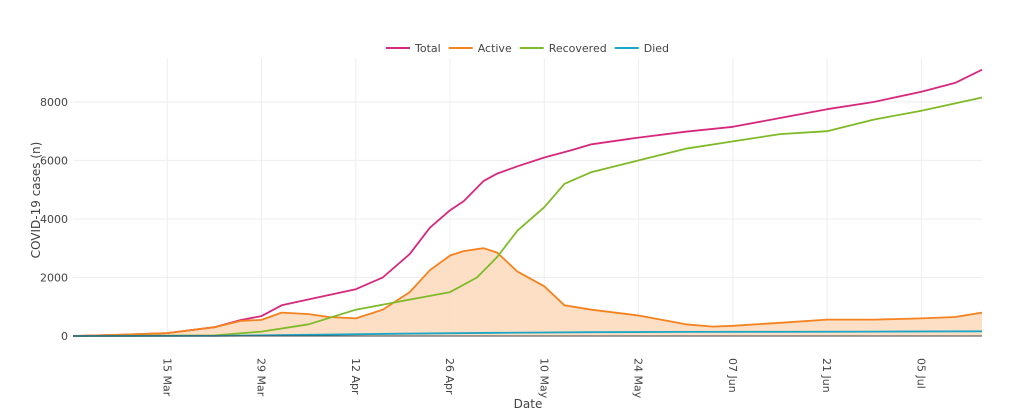 This screenshot has width=1024, height=420. Describe the element at coordinates (732, 375) in the screenshot. I see `x-tick-label: 07 Jun` at that location.